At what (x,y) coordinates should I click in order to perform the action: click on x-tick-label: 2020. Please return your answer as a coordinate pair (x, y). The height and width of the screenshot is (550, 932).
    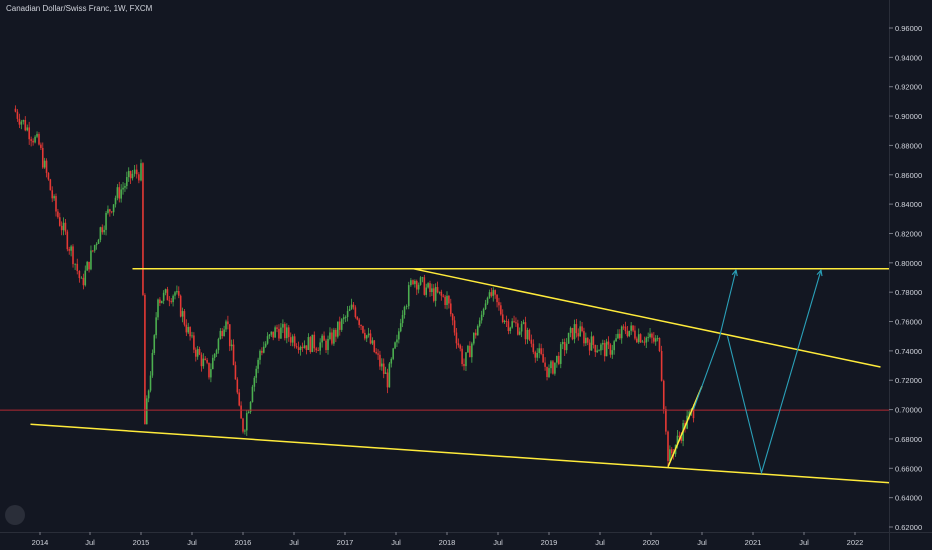
    Looking at the image, I should click on (651, 542).